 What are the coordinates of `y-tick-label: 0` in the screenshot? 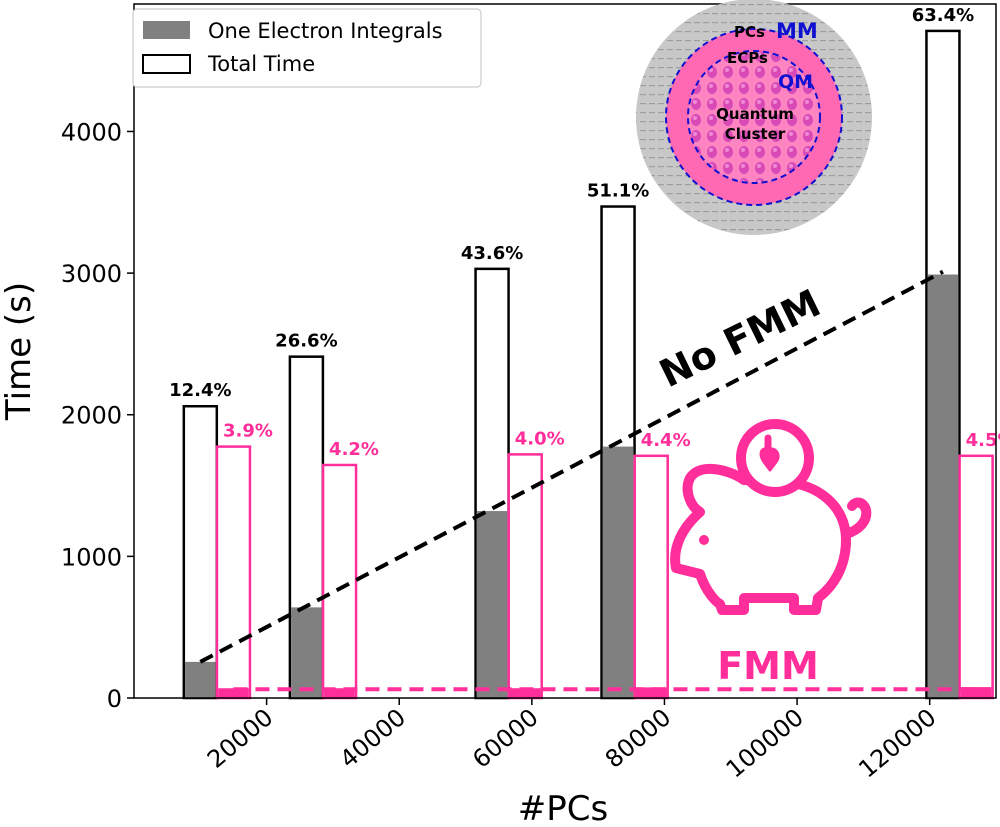 It's located at (114, 699).